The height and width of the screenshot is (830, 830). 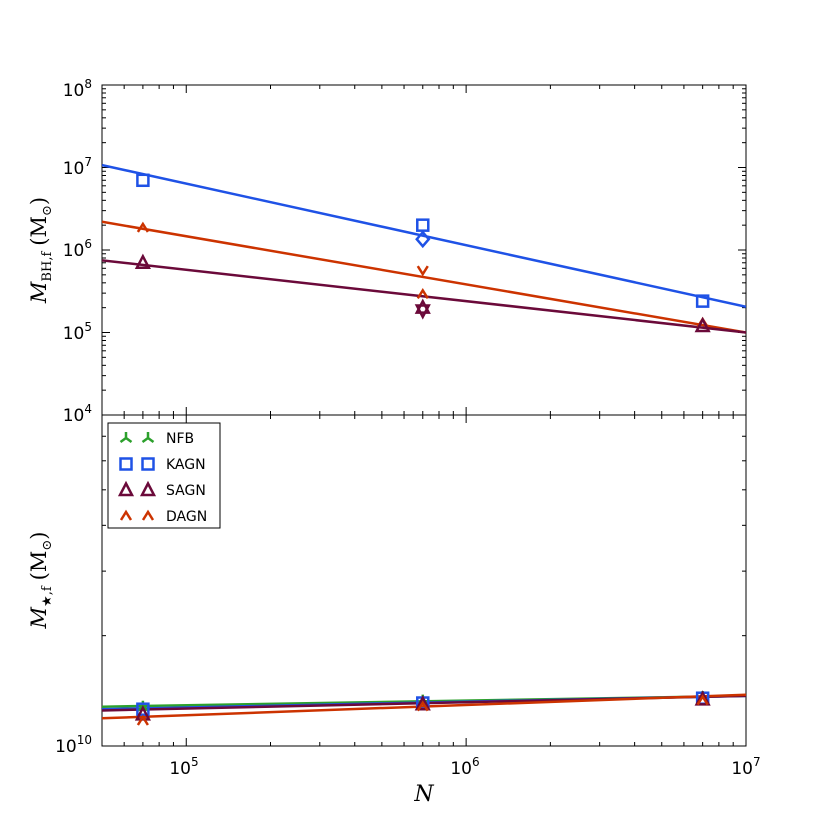 I want to click on fit-line-kagn, so click(x=424, y=236).